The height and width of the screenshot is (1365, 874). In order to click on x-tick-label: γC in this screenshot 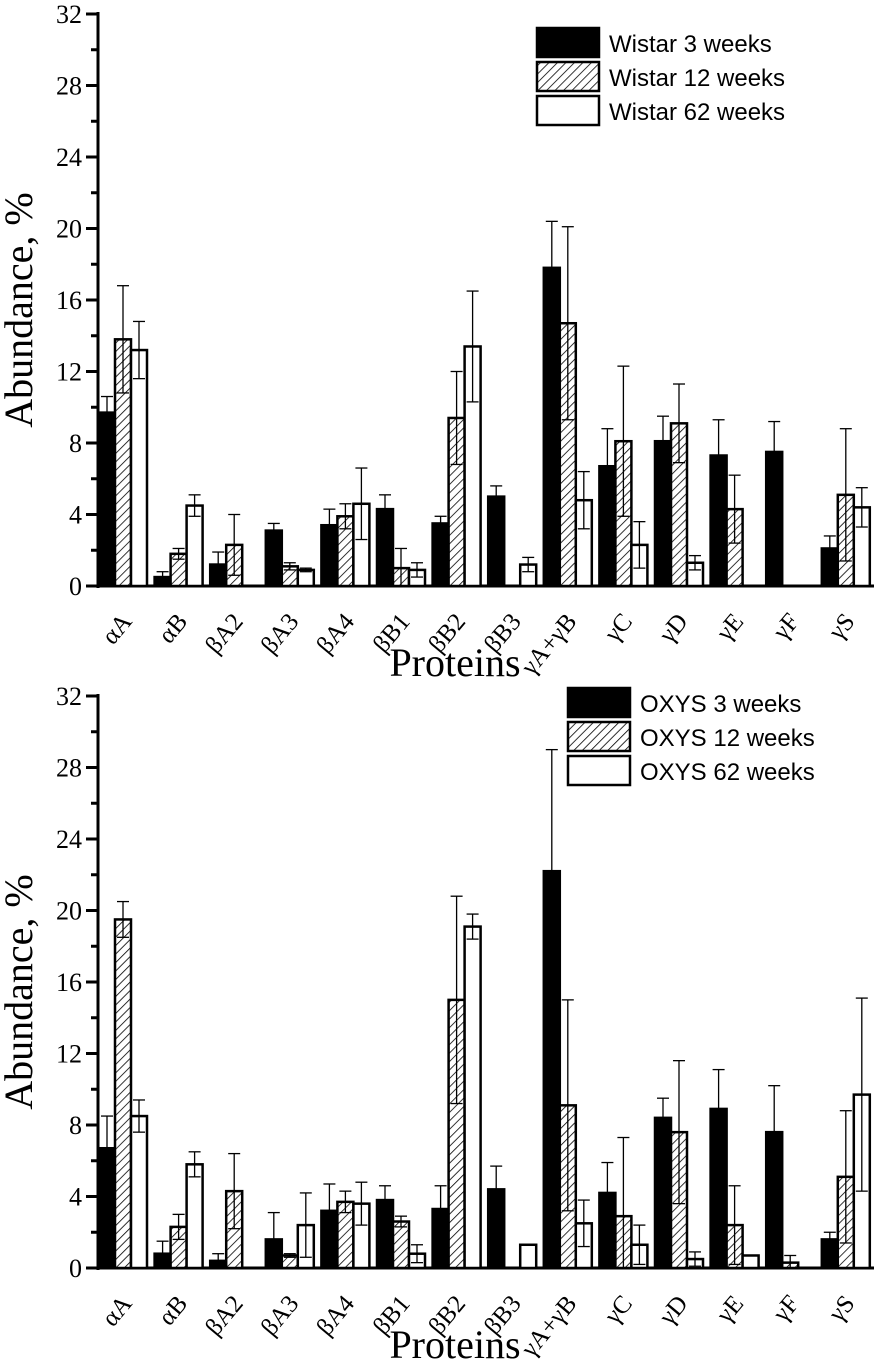, I will do `click(618, 1310)`.